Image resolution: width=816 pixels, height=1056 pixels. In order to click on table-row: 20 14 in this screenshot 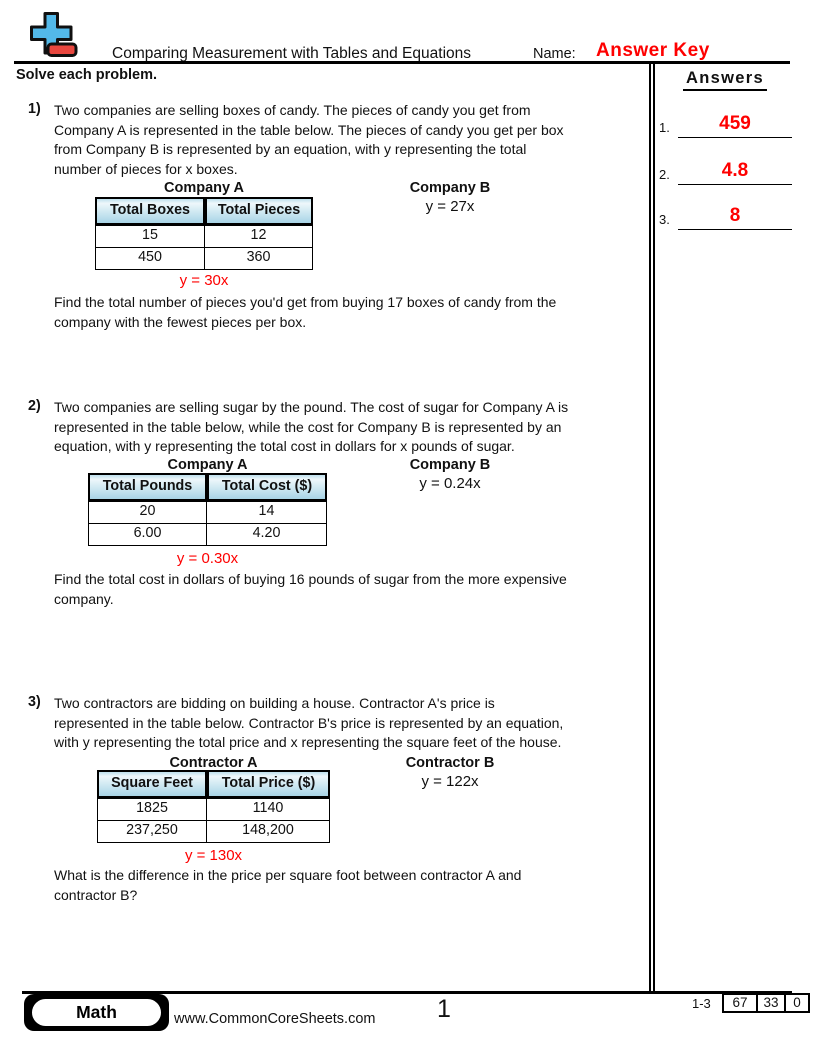, I will do `click(207, 512)`.